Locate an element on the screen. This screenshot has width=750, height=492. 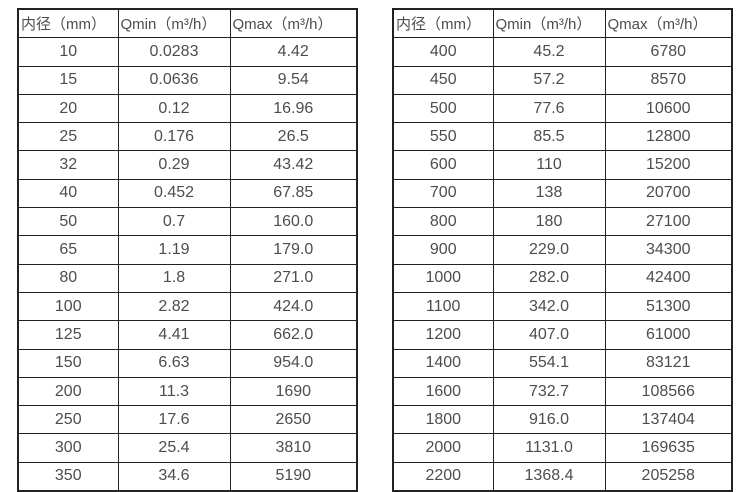
cell-diameter: 2000 is located at coordinates (443, 448).